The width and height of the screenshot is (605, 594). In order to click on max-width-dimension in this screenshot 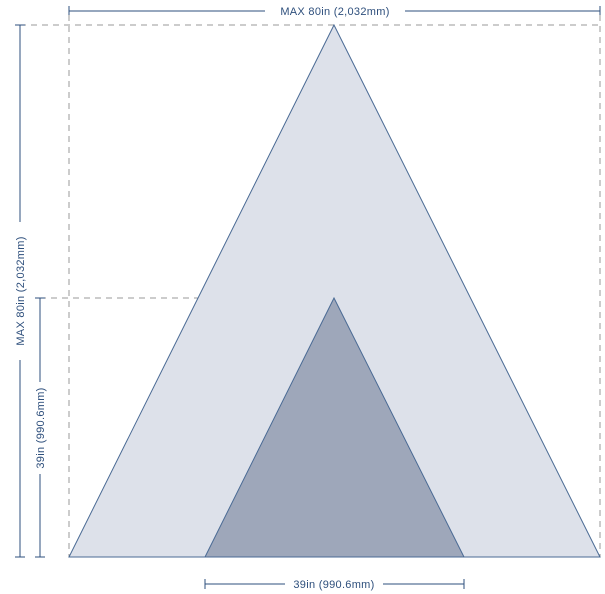, I will do `click(334, 10)`.